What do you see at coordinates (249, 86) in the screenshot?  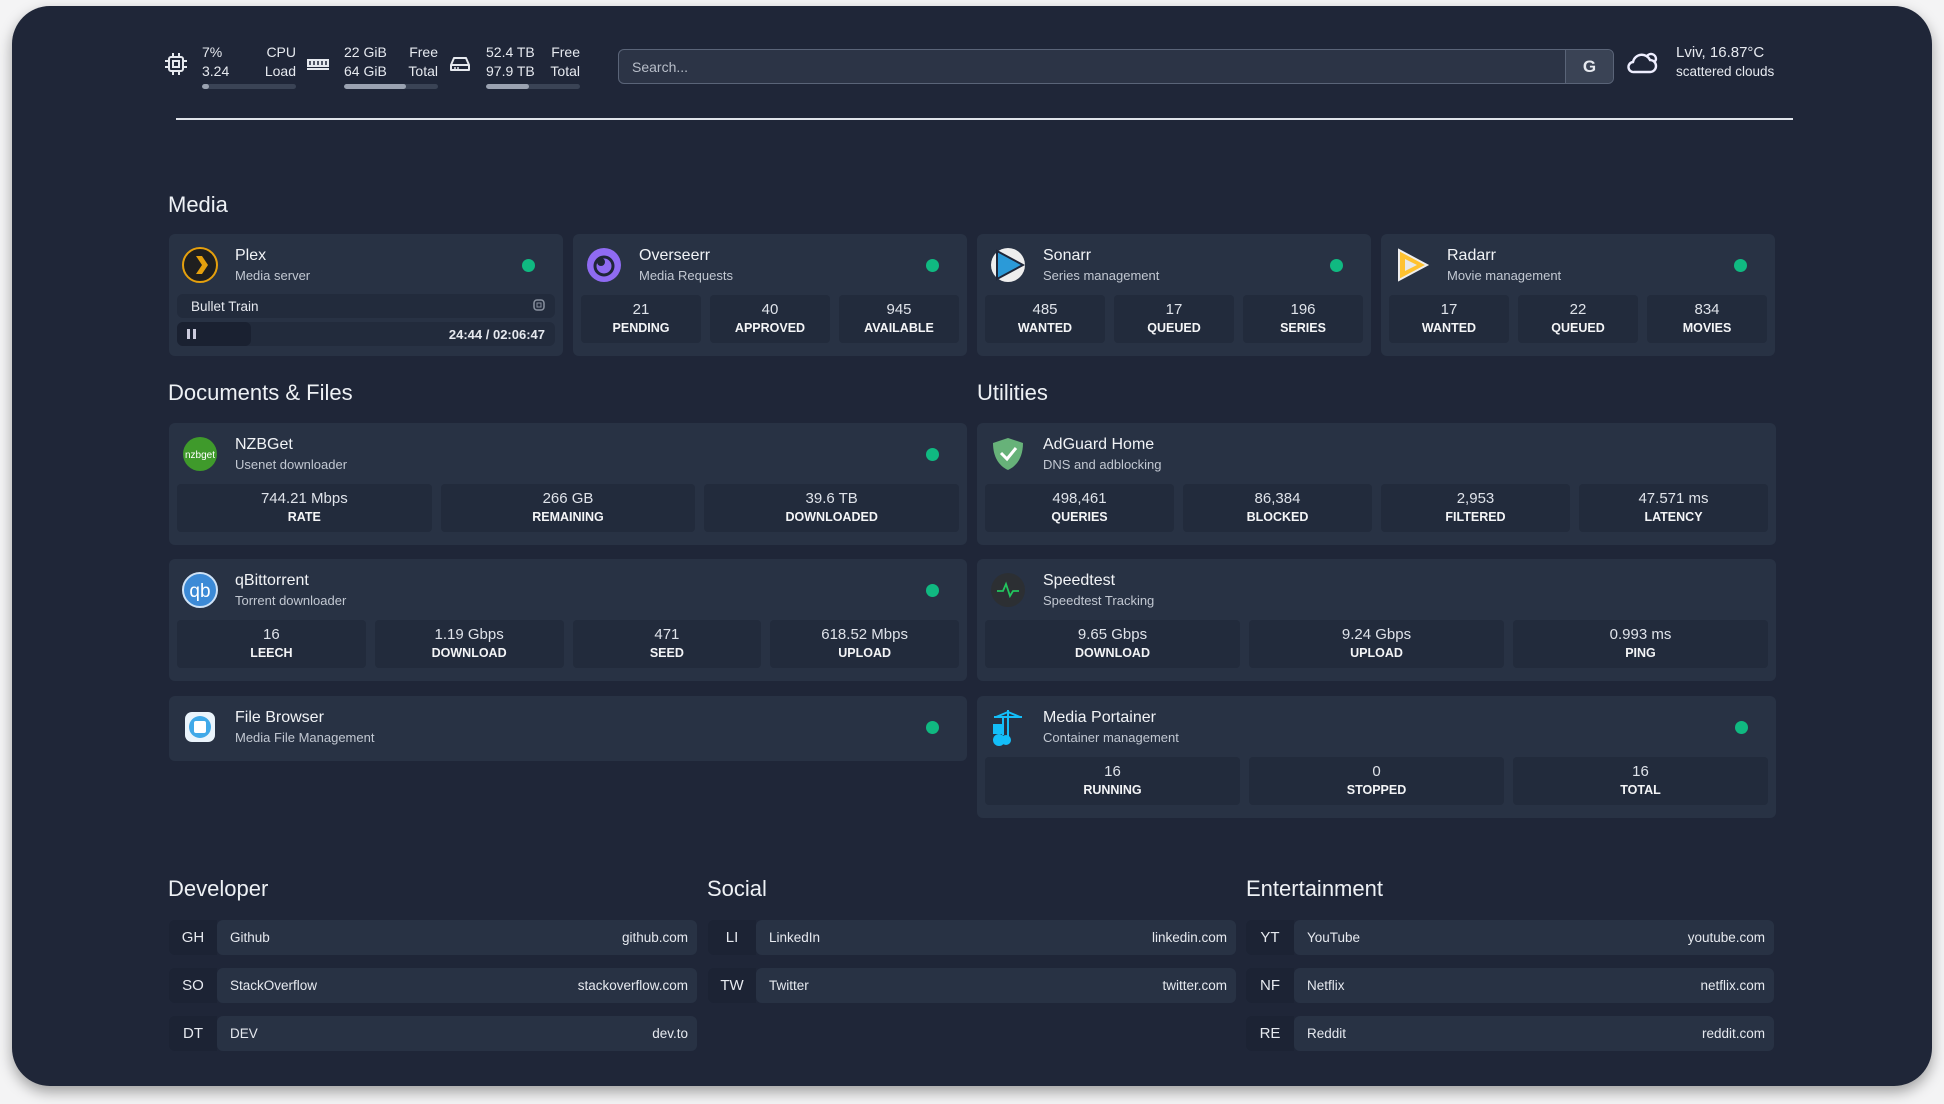 I see `cpu-usage-bar` at bounding box center [249, 86].